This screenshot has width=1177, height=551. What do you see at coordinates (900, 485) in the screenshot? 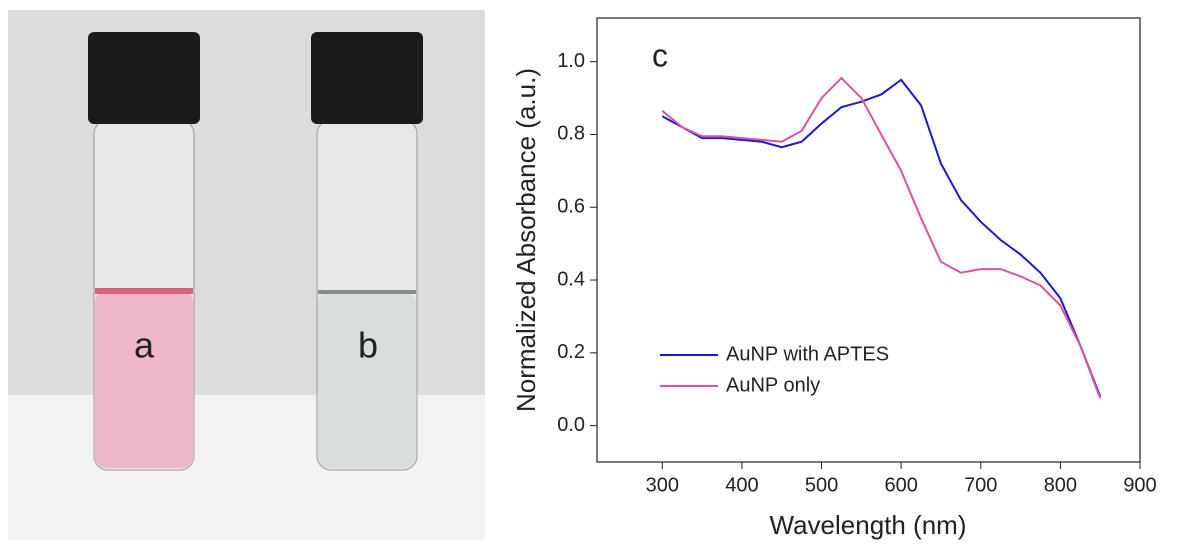
I see `x-tick-label: 600` at bounding box center [900, 485].